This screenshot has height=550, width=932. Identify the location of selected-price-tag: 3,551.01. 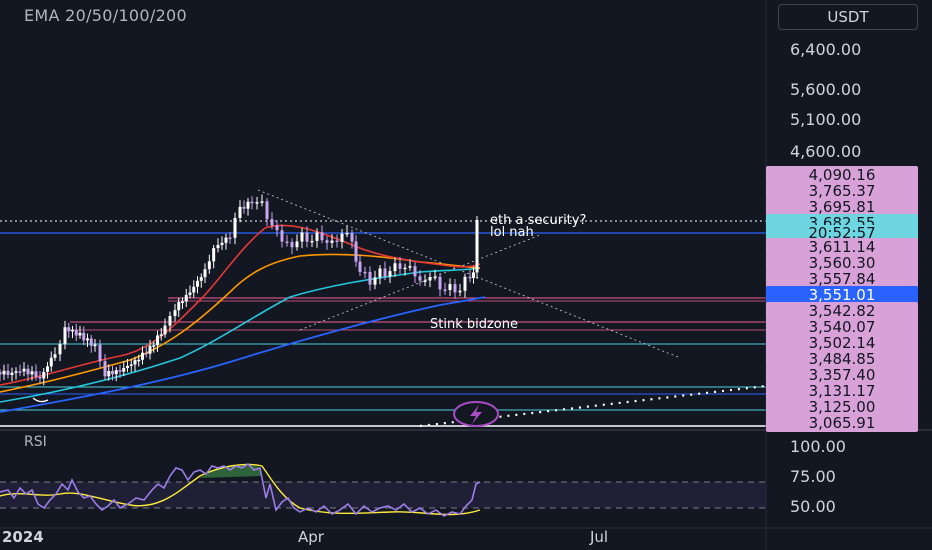
(842, 295).